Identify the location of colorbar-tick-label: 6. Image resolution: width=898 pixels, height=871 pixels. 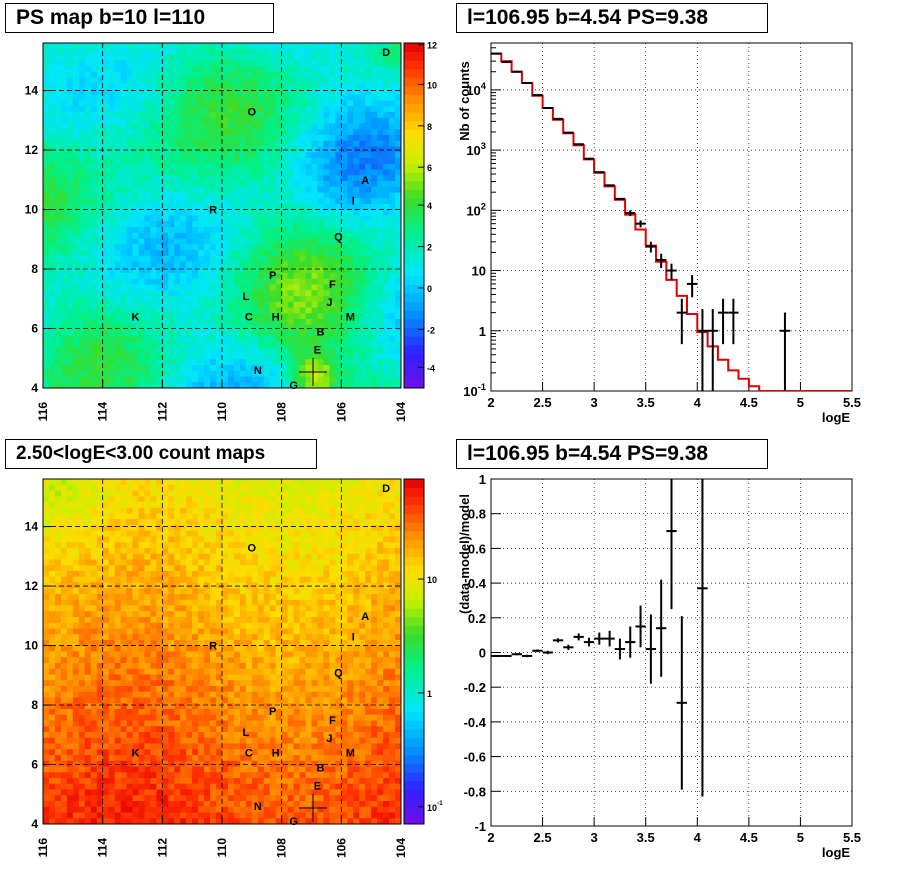
(429, 168).